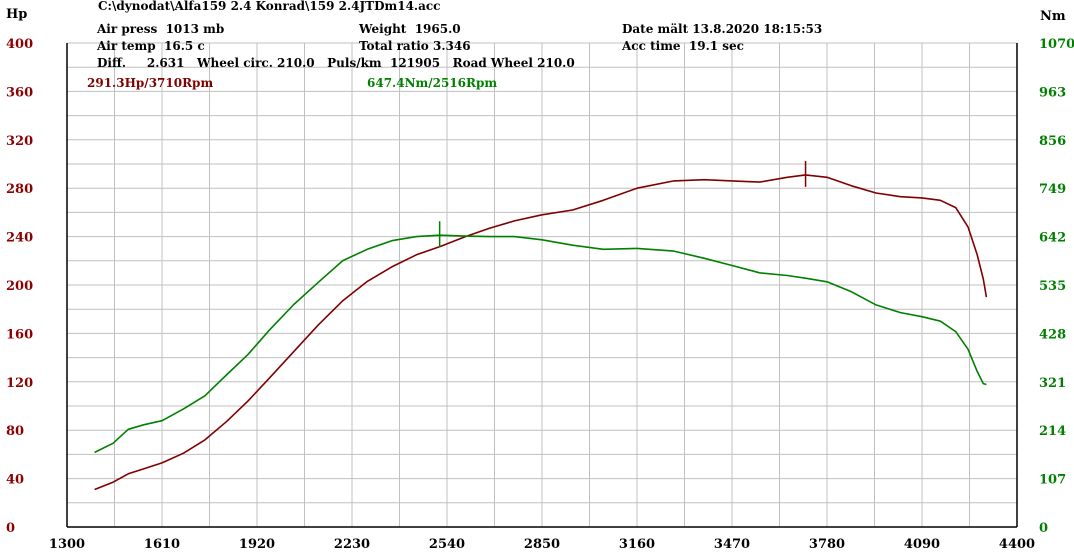  What do you see at coordinates (1052, 383) in the screenshot?
I see `y-right-tick-label: 321` at bounding box center [1052, 383].